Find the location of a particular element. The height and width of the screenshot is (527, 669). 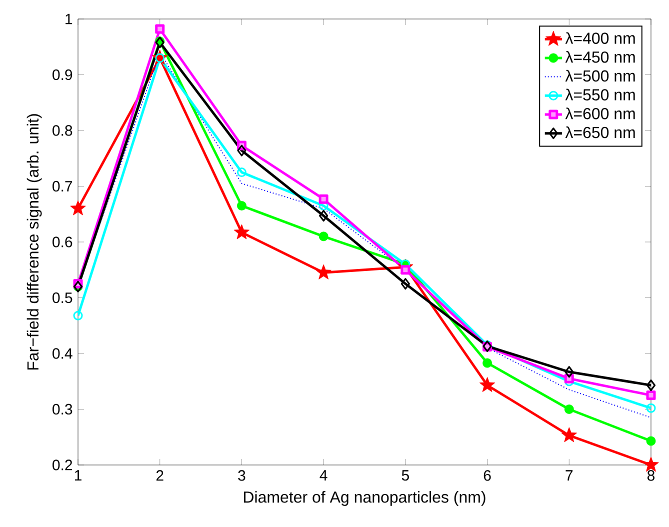

legend-label: λ=550 nm is located at coordinates (600, 94).